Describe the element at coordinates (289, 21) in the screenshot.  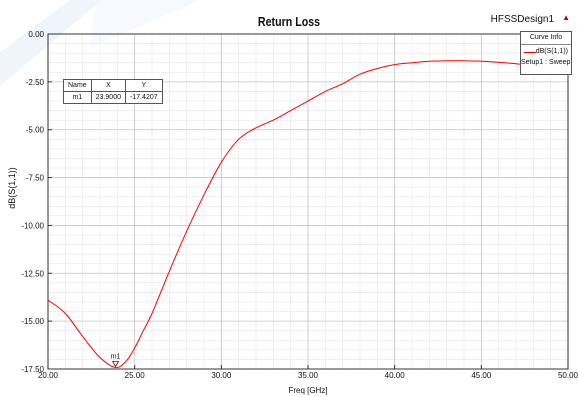
I see `chart-title: Return Loss` at that location.